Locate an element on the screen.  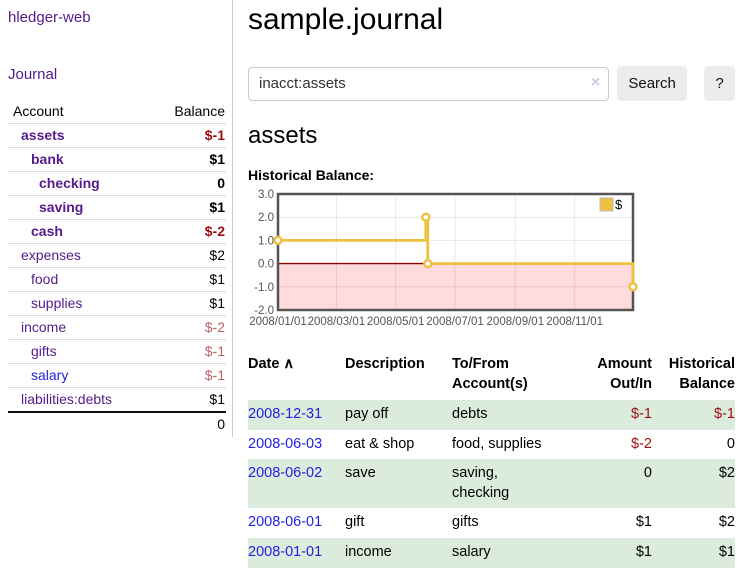
accounts-header-account: Account is located at coordinates (38, 111).